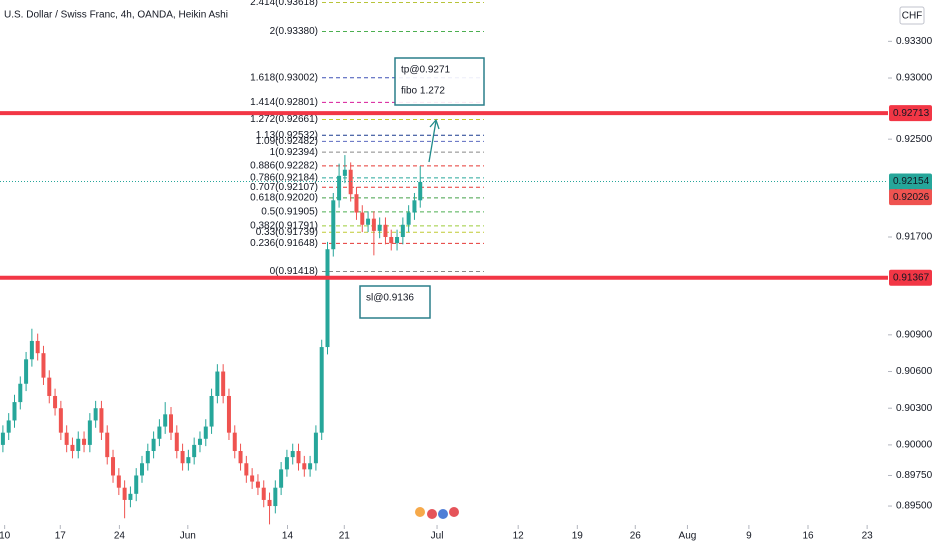  I want to click on x-tick-label: 12, so click(519, 536).